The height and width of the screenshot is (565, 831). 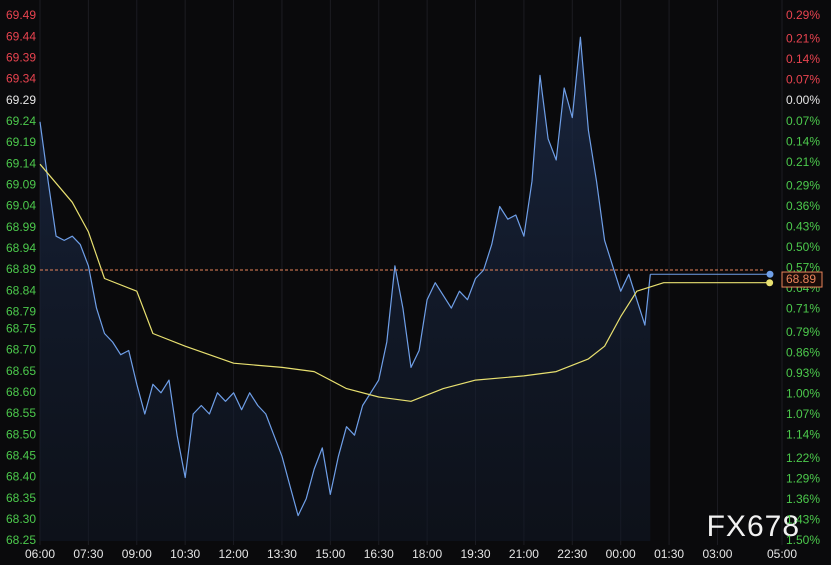 What do you see at coordinates (21, 15) in the screenshot?
I see `y-tick-label: 69.49` at bounding box center [21, 15].